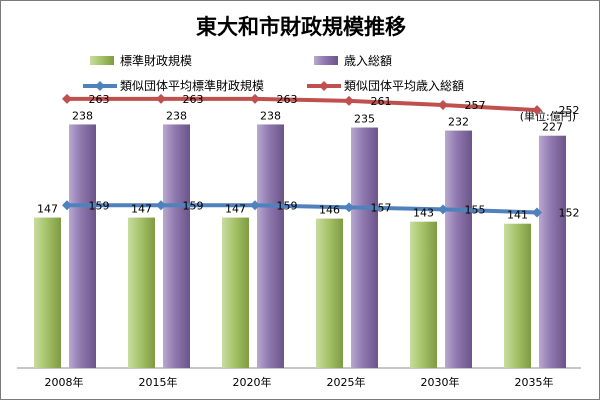 The height and width of the screenshot is (401, 600). I want to click on legend-marker-similar-total-revenue, so click(324, 86).